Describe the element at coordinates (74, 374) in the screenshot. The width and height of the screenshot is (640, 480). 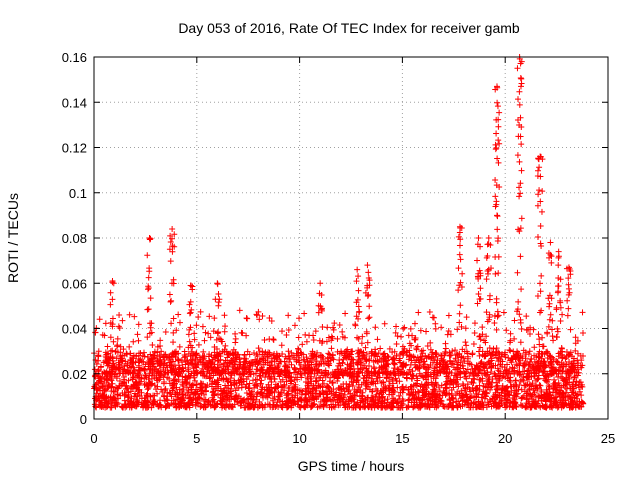
I see `y-tick-label: 0.02` at that location.